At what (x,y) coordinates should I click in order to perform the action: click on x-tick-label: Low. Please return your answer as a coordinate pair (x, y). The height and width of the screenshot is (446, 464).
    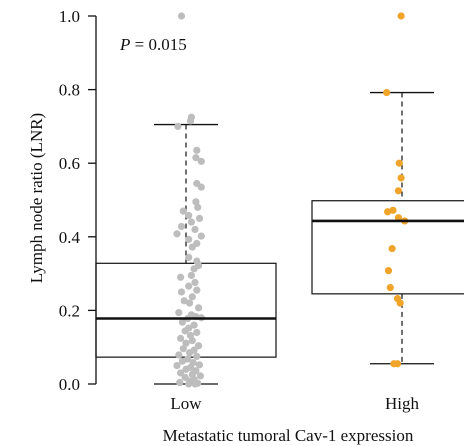
    Looking at the image, I should click on (186, 403).